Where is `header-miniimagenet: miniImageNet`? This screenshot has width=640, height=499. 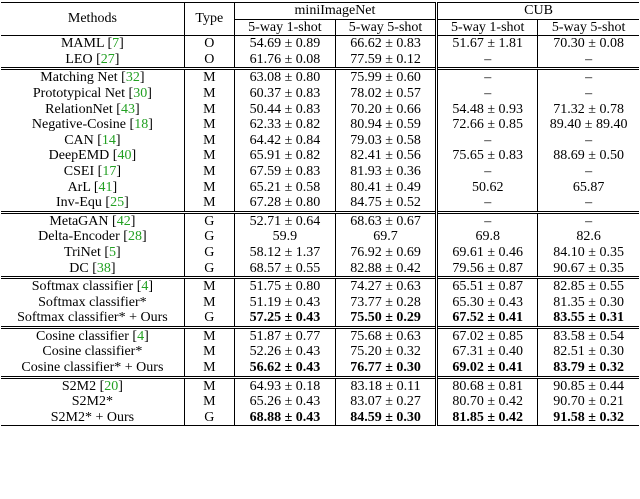 header-miniimagenet: miniImageNet is located at coordinates (336, 11).